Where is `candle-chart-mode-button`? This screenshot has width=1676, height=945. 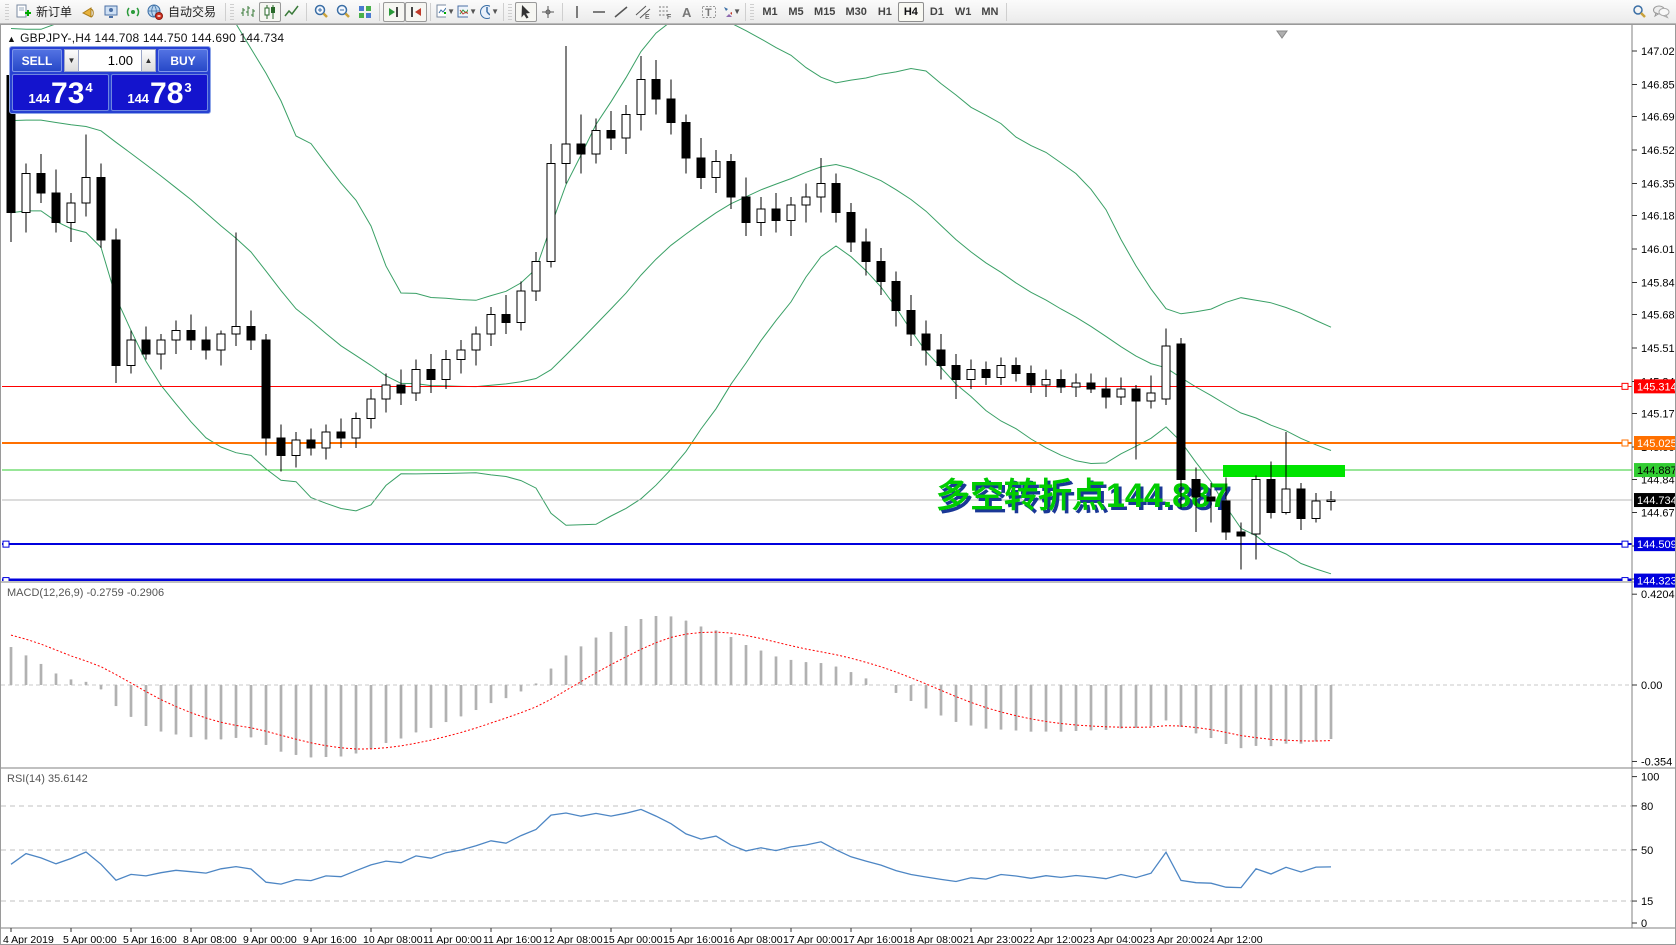
candle-chart-mode-button is located at coordinates (270, 11).